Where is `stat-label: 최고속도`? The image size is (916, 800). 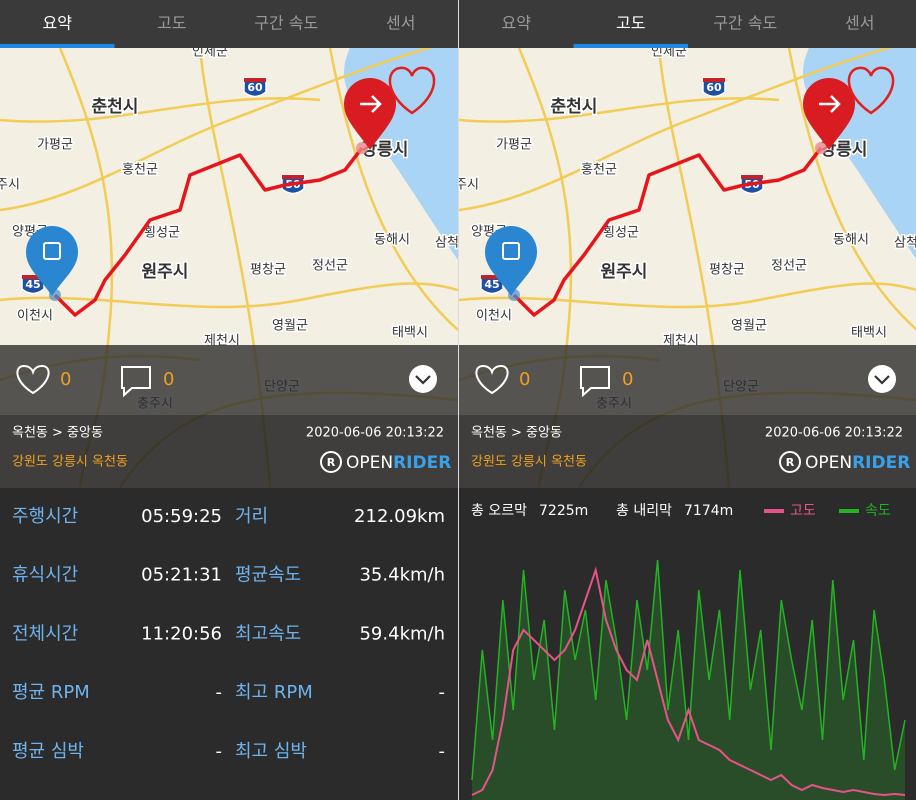 stat-label: 최고속도 is located at coordinates (268, 633).